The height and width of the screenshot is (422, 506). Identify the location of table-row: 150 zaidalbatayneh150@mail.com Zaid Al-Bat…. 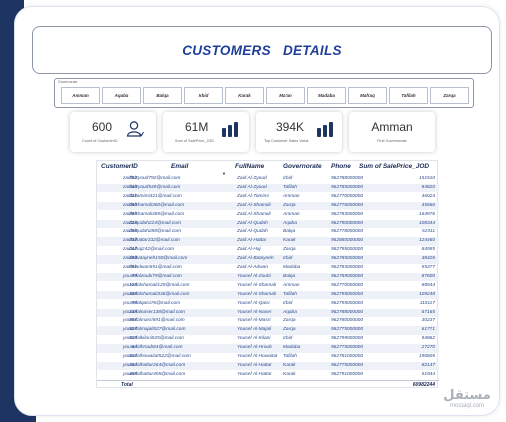
(268, 259).